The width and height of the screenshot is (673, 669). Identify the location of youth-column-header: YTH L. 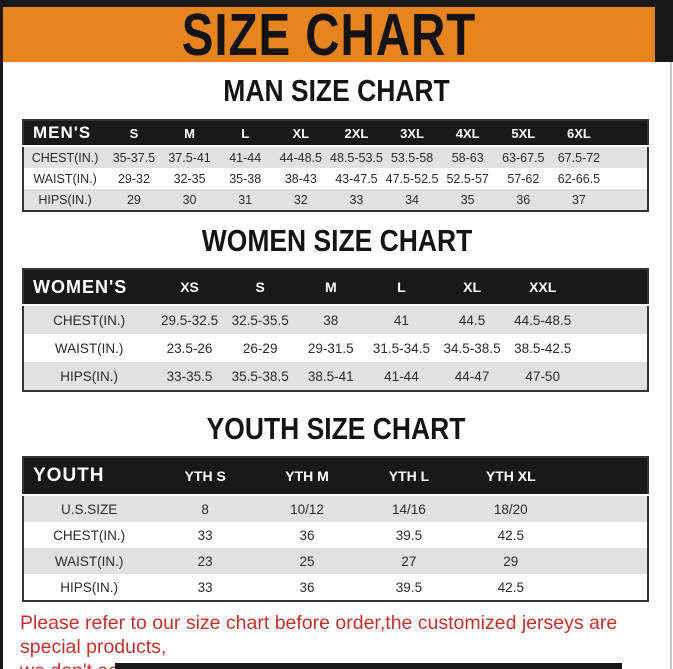
(409, 476).